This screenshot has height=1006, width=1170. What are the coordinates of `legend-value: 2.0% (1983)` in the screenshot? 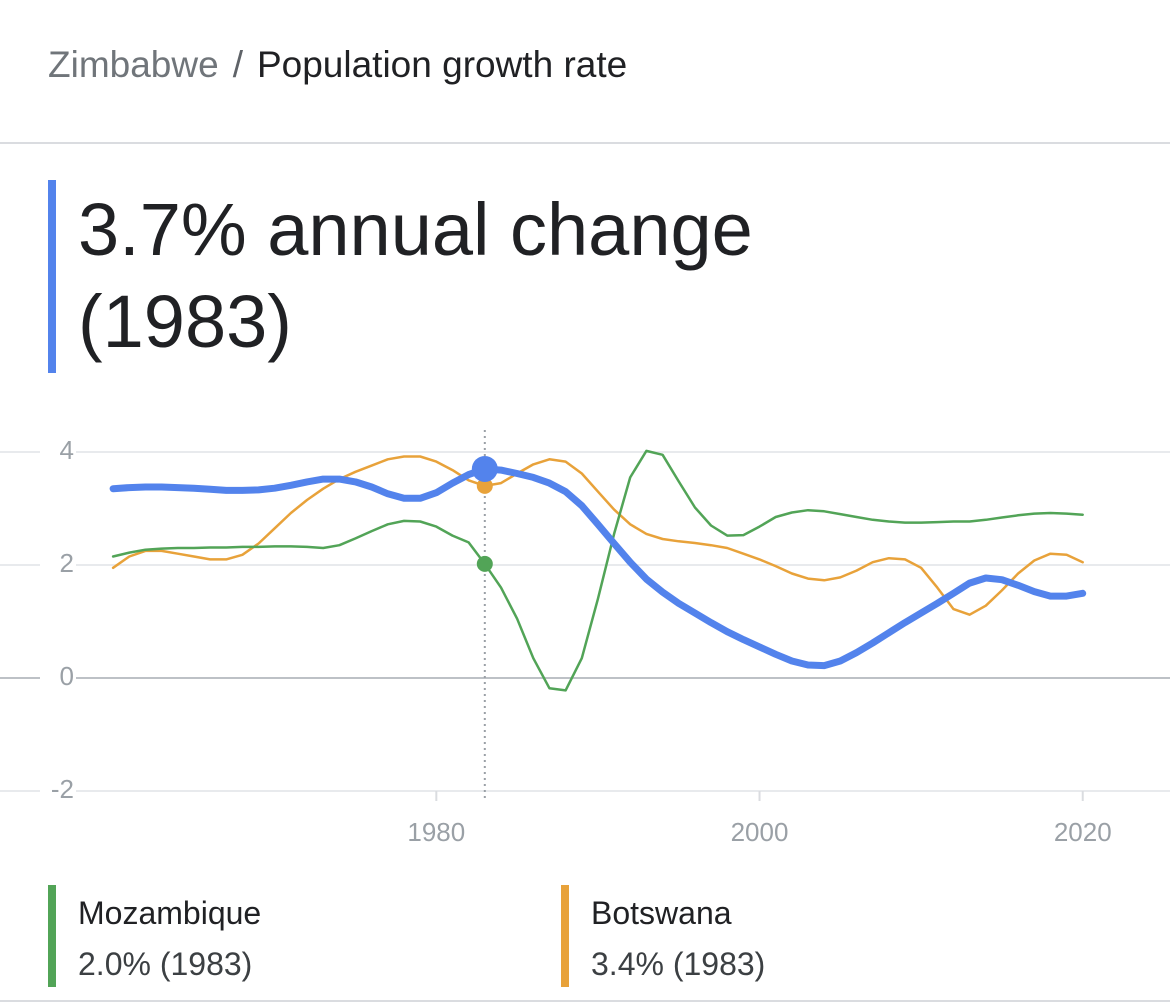 It's located at (165, 964).